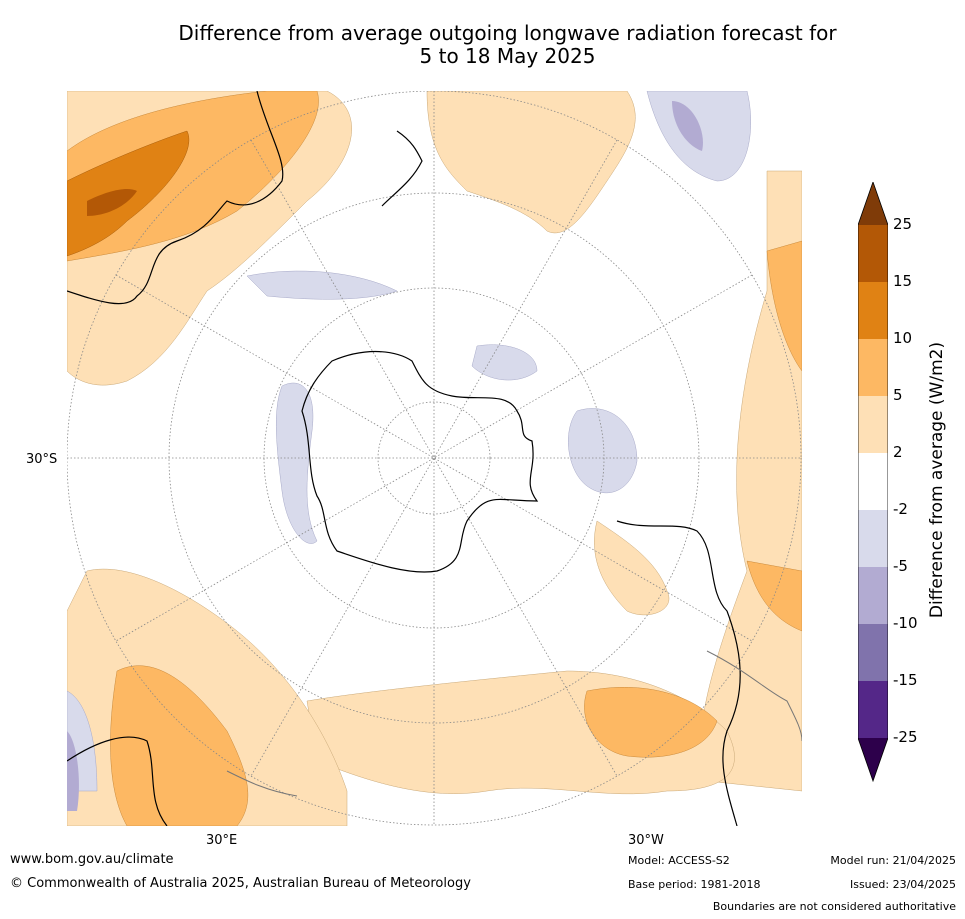 The width and height of the screenshot is (965, 919). What do you see at coordinates (679, 860) in the screenshot?
I see `model-name: Model: ACCESS-S2` at bounding box center [679, 860].